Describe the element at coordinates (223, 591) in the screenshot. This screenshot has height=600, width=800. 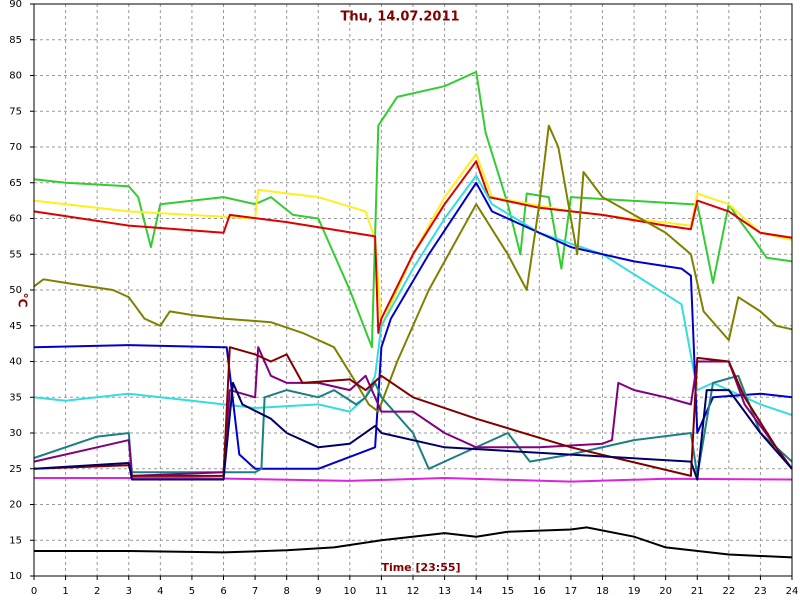
I see `x-tick-label: 6` at that location.